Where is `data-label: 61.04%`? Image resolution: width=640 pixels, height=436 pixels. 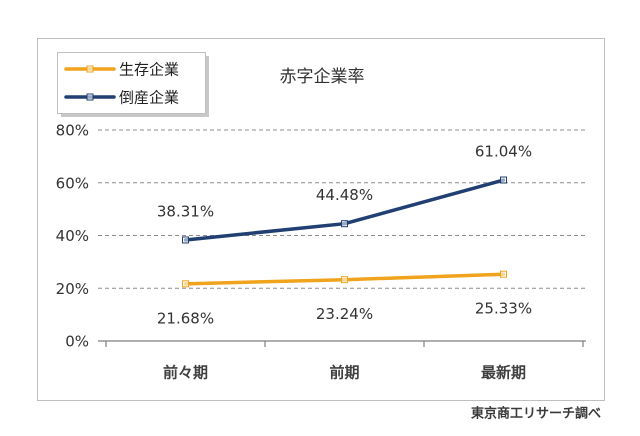
data-label: 61.04% is located at coordinates (503, 152).